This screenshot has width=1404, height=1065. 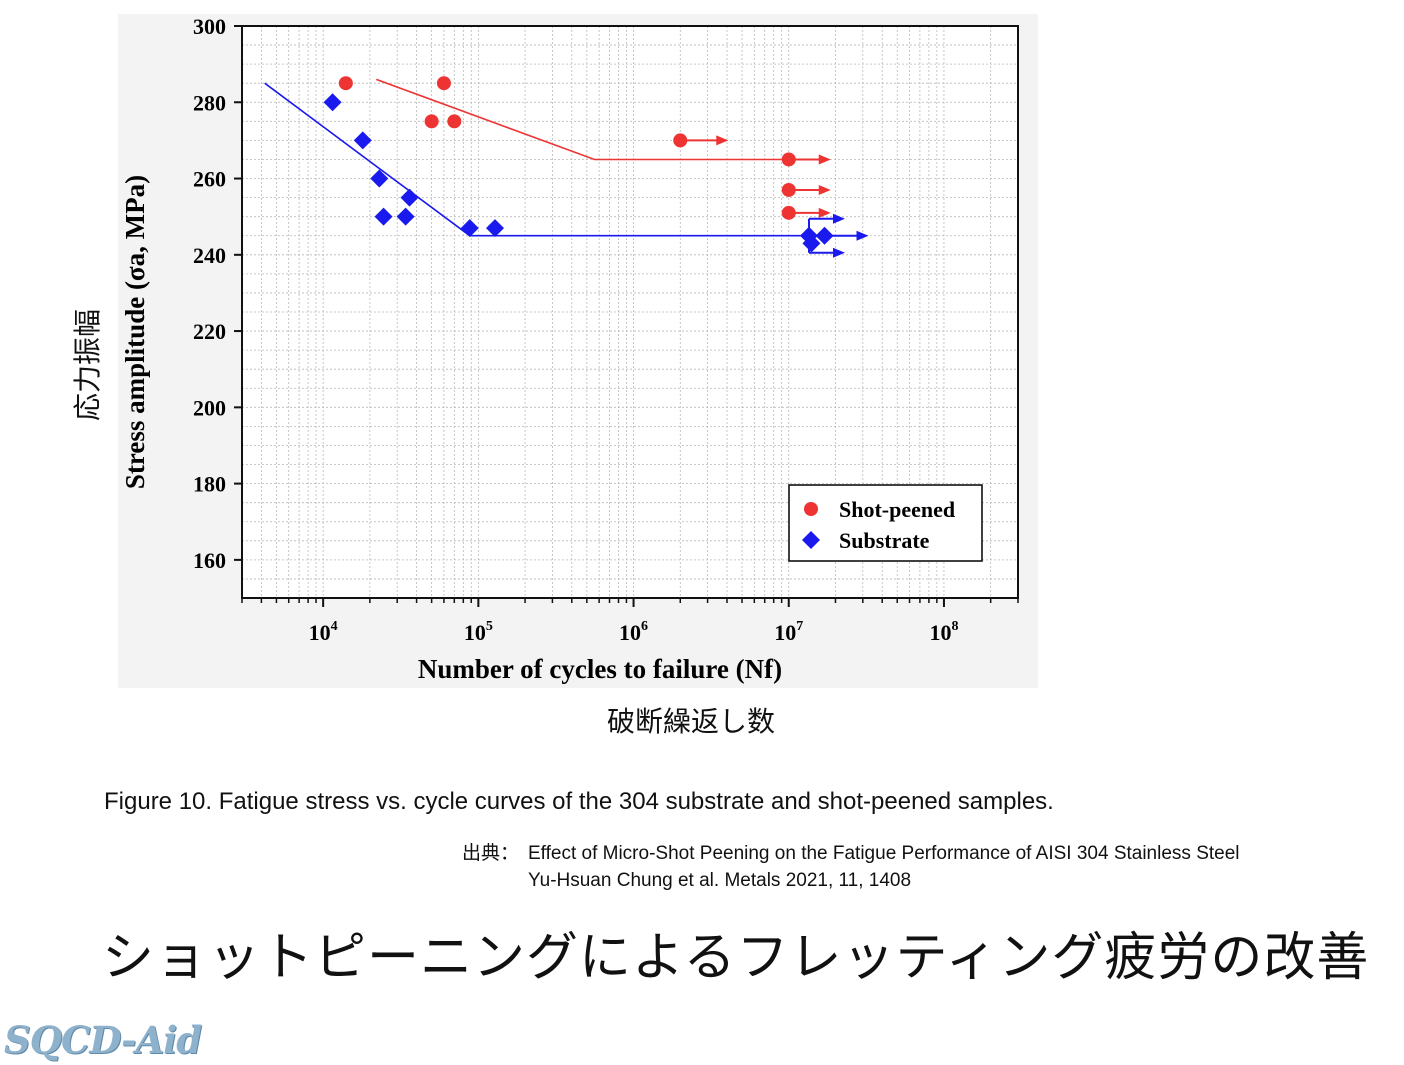 What do you see at coordinates (600, 669) in the screenshot?
I see `x-axis-title: Number of cycles to failure (Nf)` at bounding box center [600, 669].